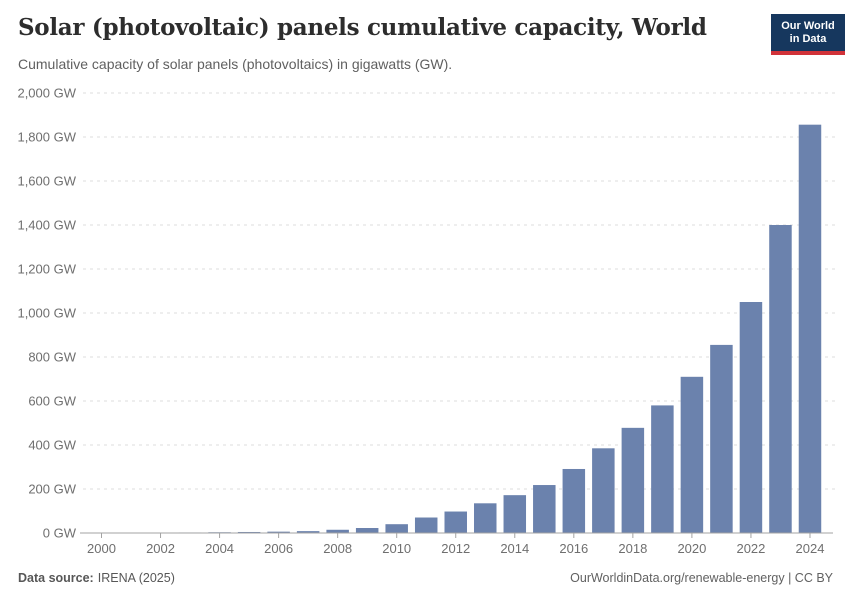  I want to click on bar-2009, so click(367, 530).